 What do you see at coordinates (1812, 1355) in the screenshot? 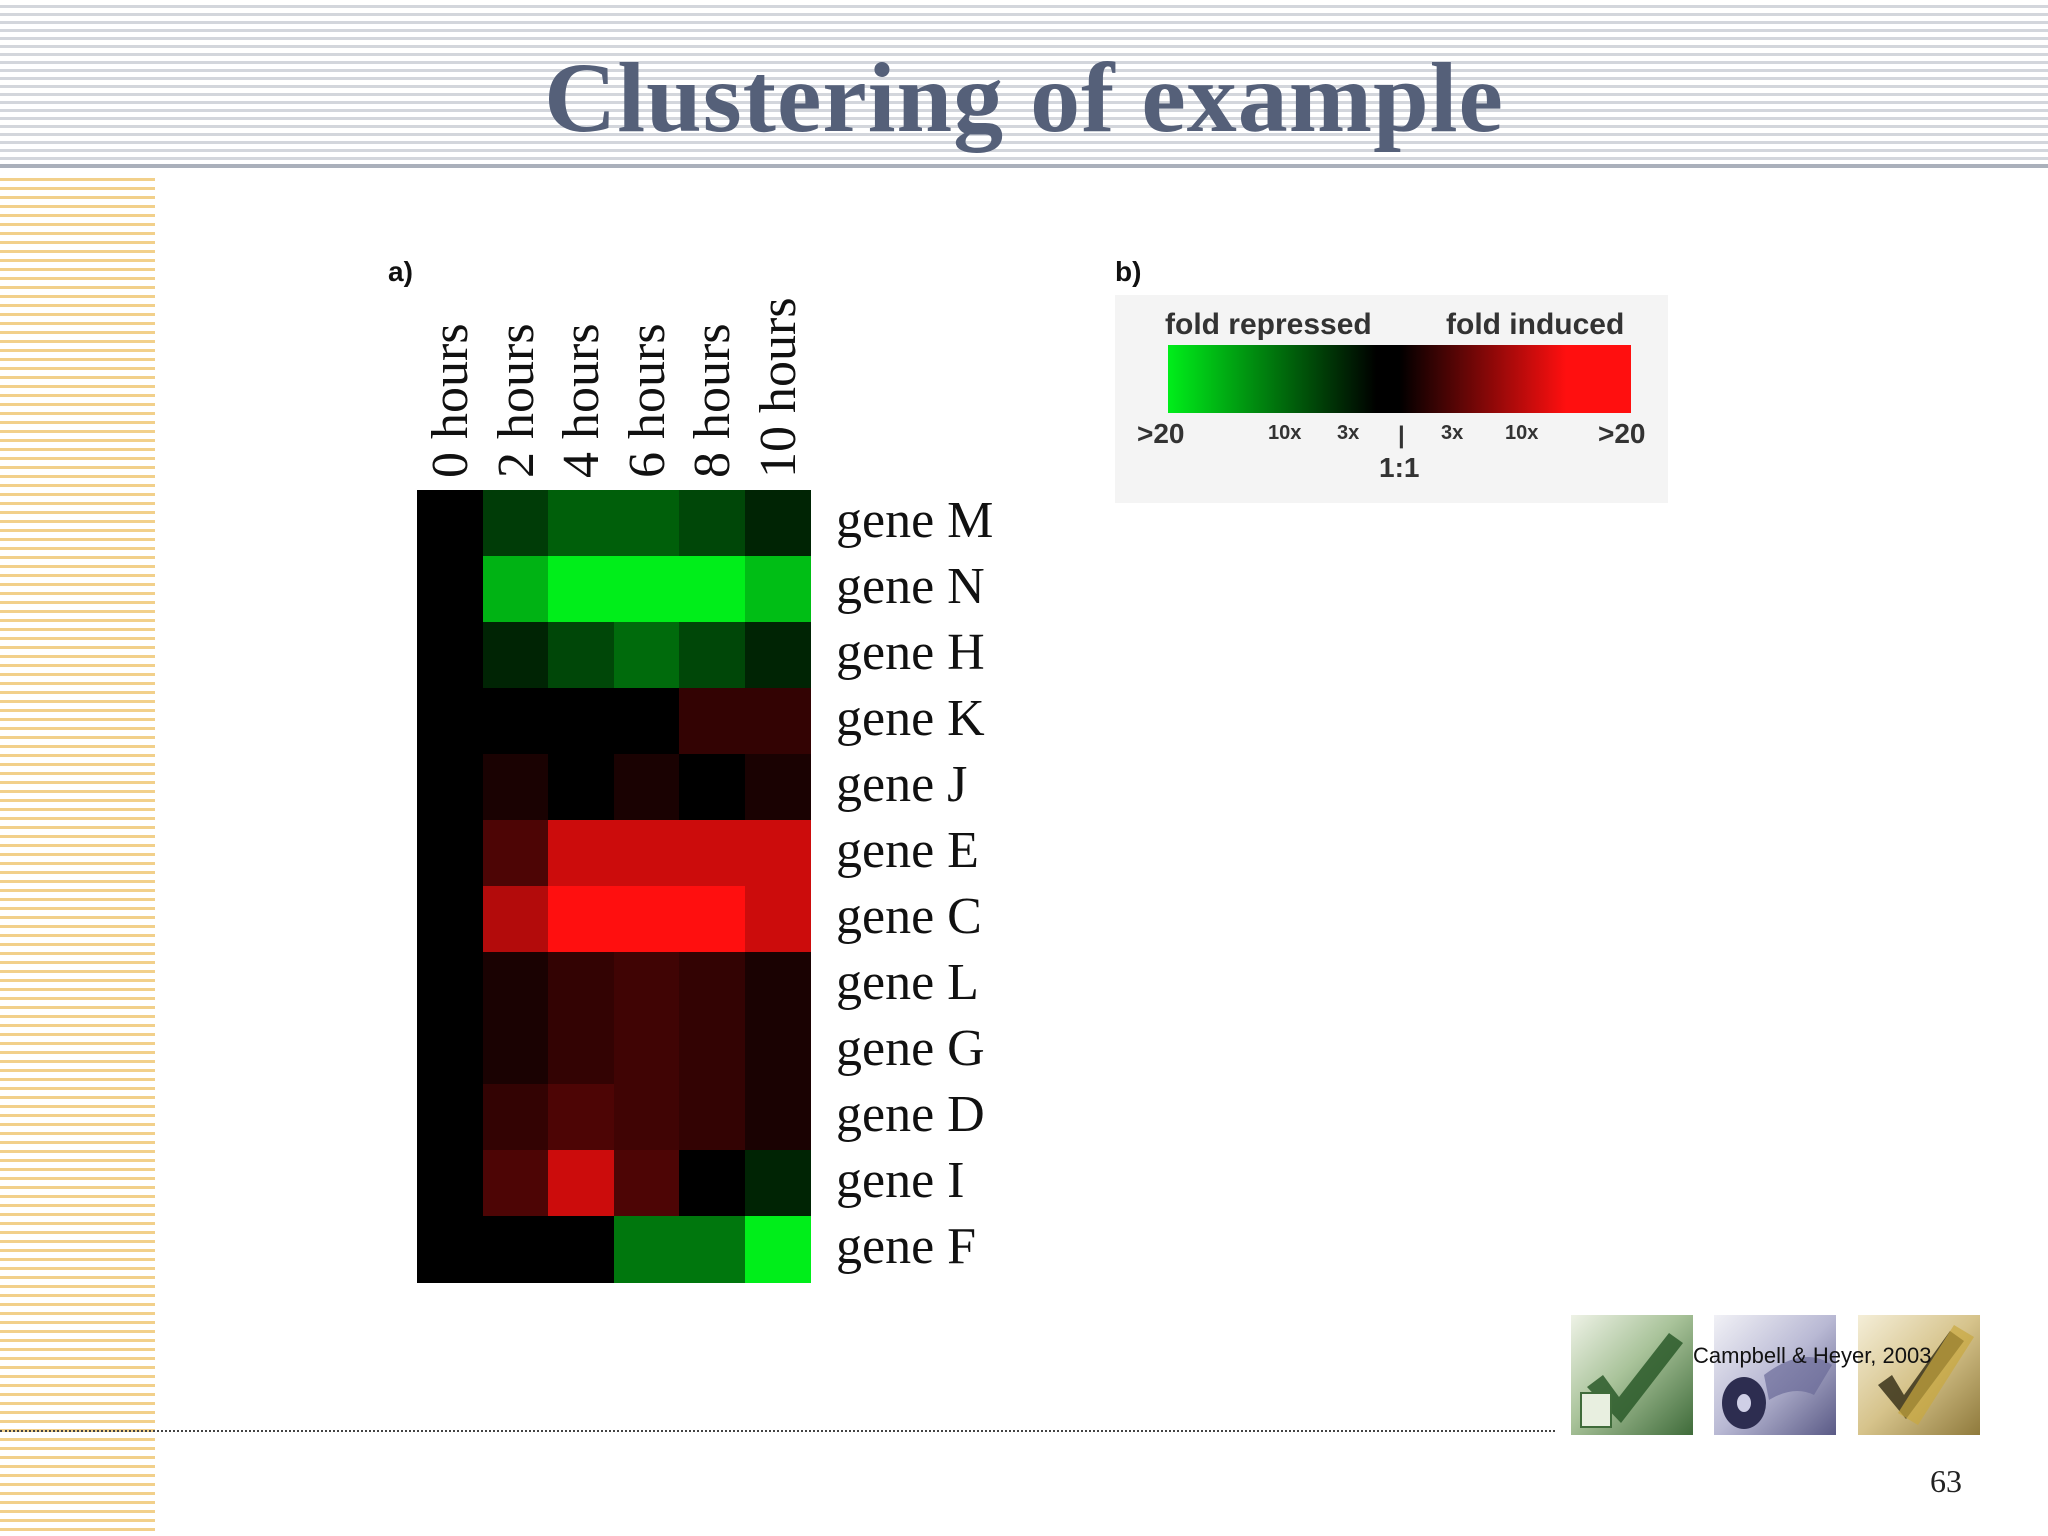
I see `citation-credit: Campbell & Heyer, 2003` at bounding box center [1812, 1355].